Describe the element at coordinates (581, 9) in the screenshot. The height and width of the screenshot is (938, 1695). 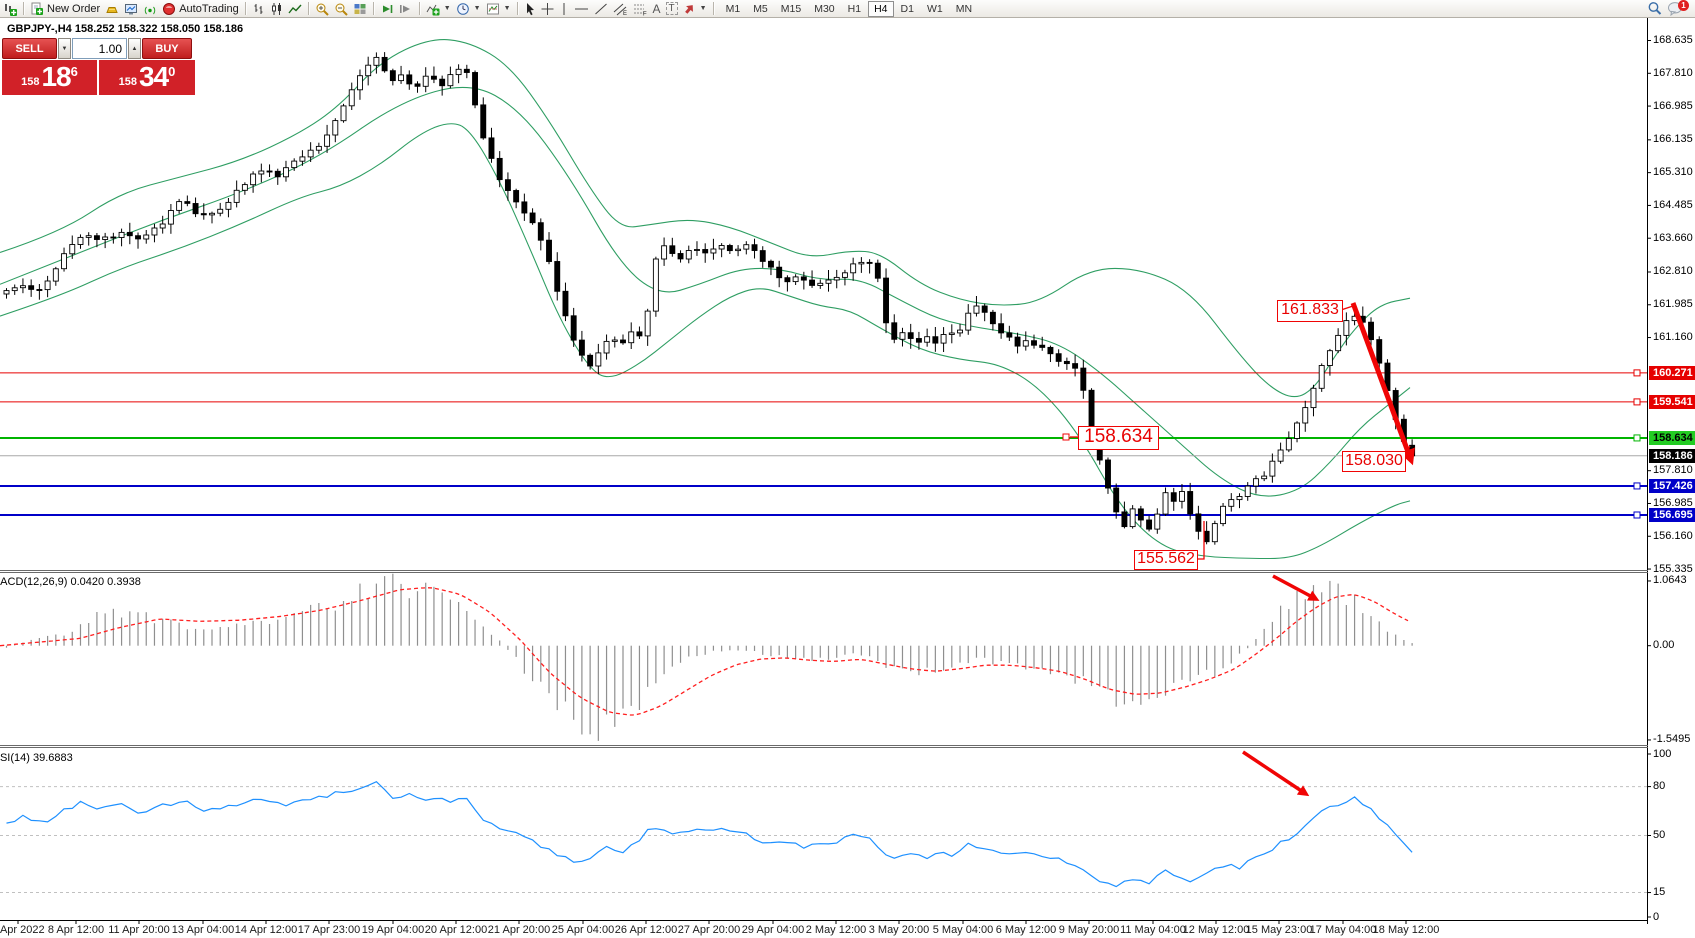
I see `horizontal-line-tool-button` at that location.